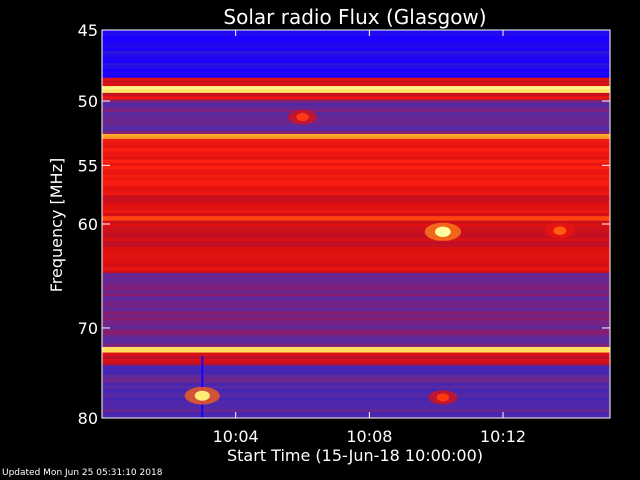 The image size is (640, 480). Describe the element at coordinates (88, 328) in the screenshot. I see `y-tick-label: 70` at that location.